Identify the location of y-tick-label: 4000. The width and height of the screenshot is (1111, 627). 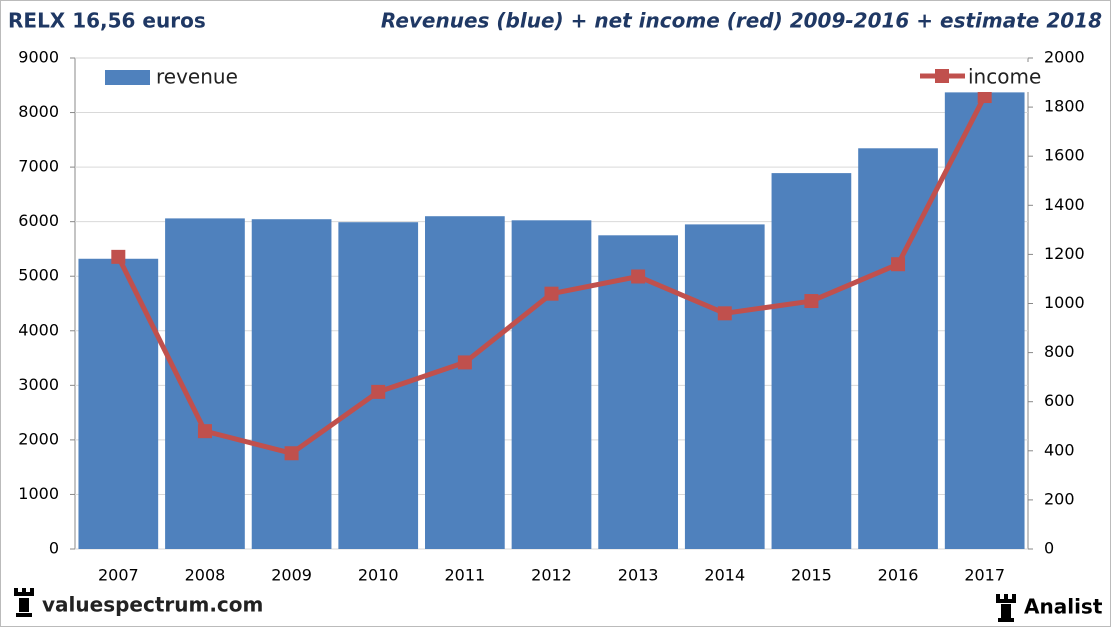
(38, 329).